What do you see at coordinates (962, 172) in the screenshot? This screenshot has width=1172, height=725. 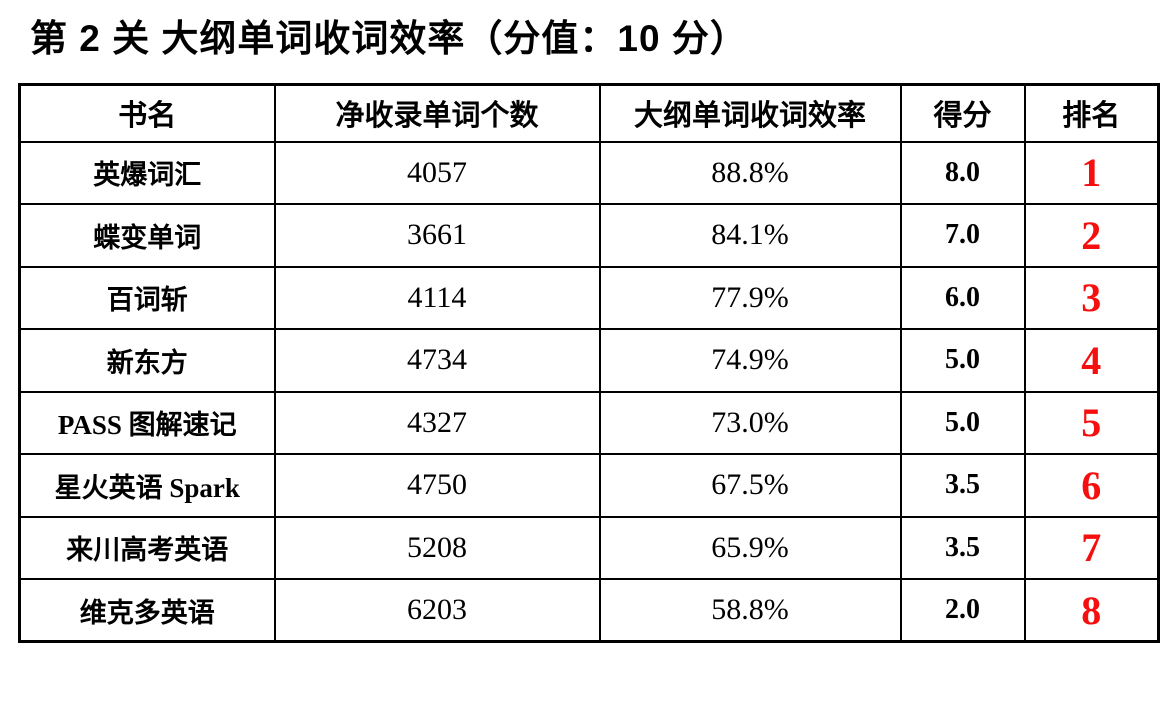 I see `score-cell: 8.0` at bounding box center [962, 172].